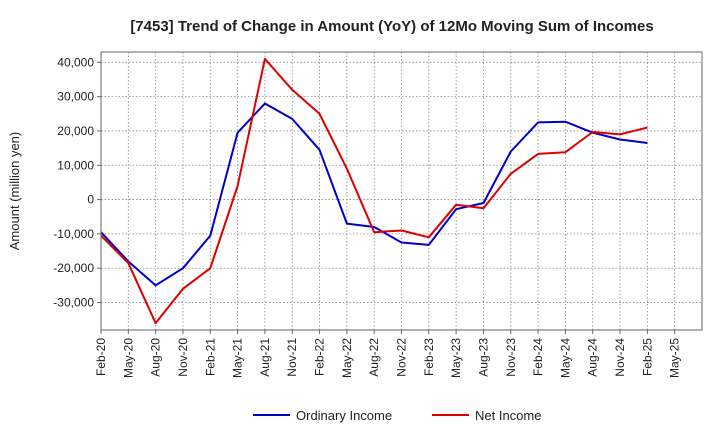 The image size is (720, 440). I want to click on x-tick-label: May-25, so click(675, 358).